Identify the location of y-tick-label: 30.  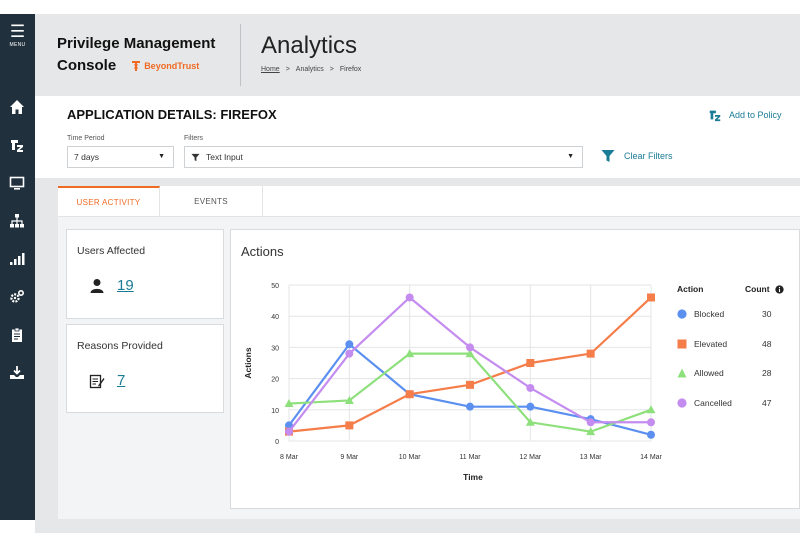
(275, 348).